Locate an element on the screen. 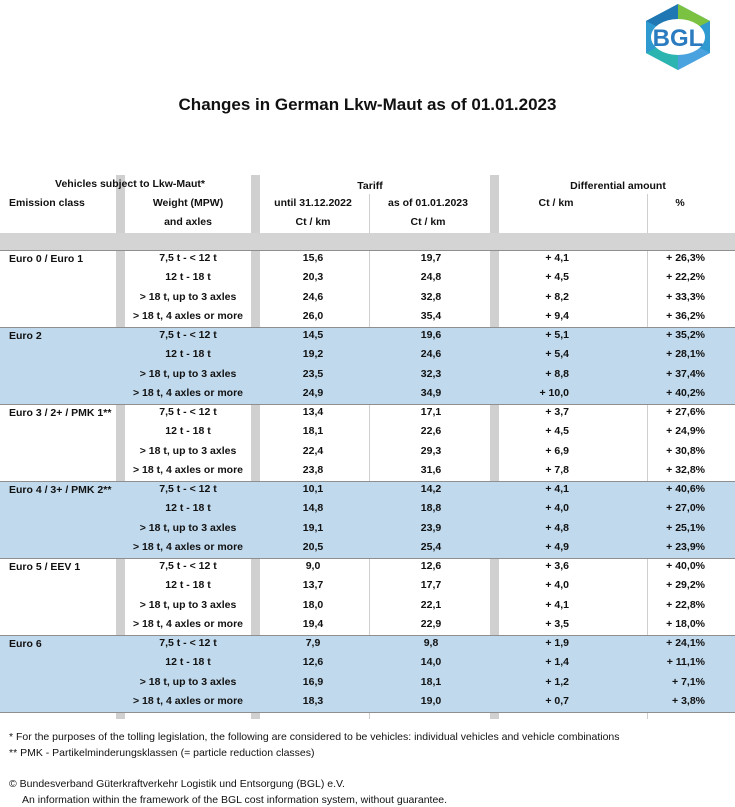 The height and width of the screenshot is (807, 735). cell-pct: + 36,2% is located at coordinates (685, 315).